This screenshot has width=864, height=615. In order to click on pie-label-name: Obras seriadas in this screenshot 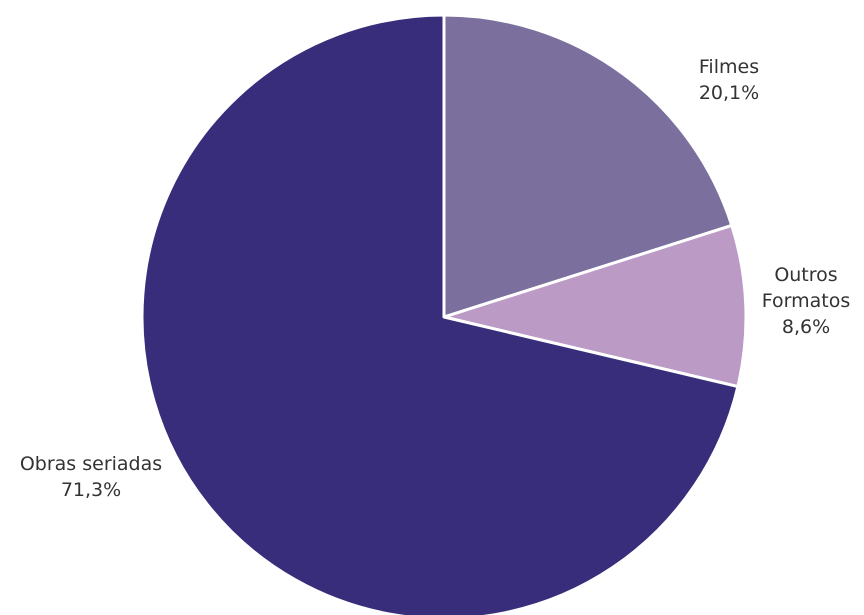, I will do `click(91, 464)`.